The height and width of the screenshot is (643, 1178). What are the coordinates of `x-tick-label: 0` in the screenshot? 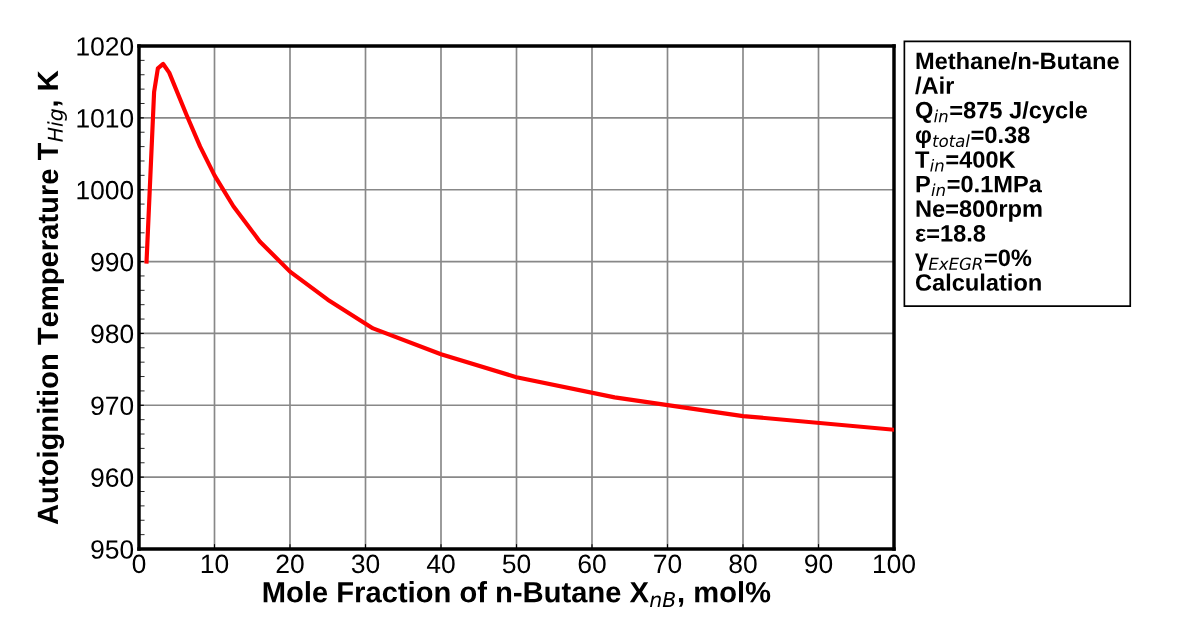 It's located at (139, 564).